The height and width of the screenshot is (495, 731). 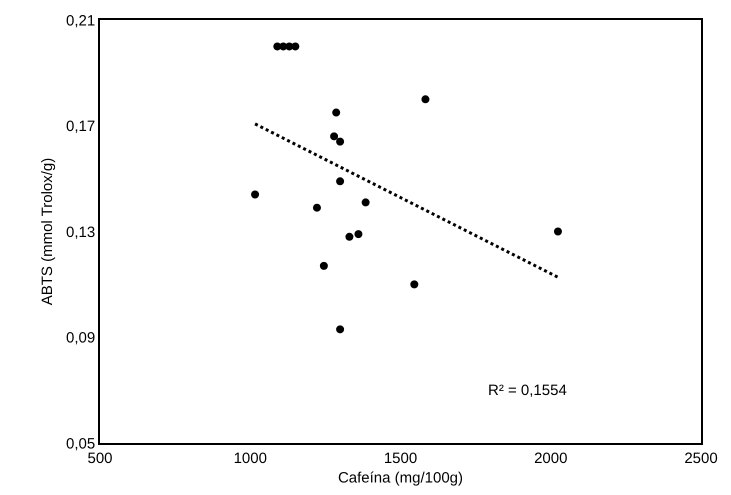 What do you see at coordinates (81, 21) in the screenshot?
I see `y-tick-label: 0,21` at bounding box center [81, 21].